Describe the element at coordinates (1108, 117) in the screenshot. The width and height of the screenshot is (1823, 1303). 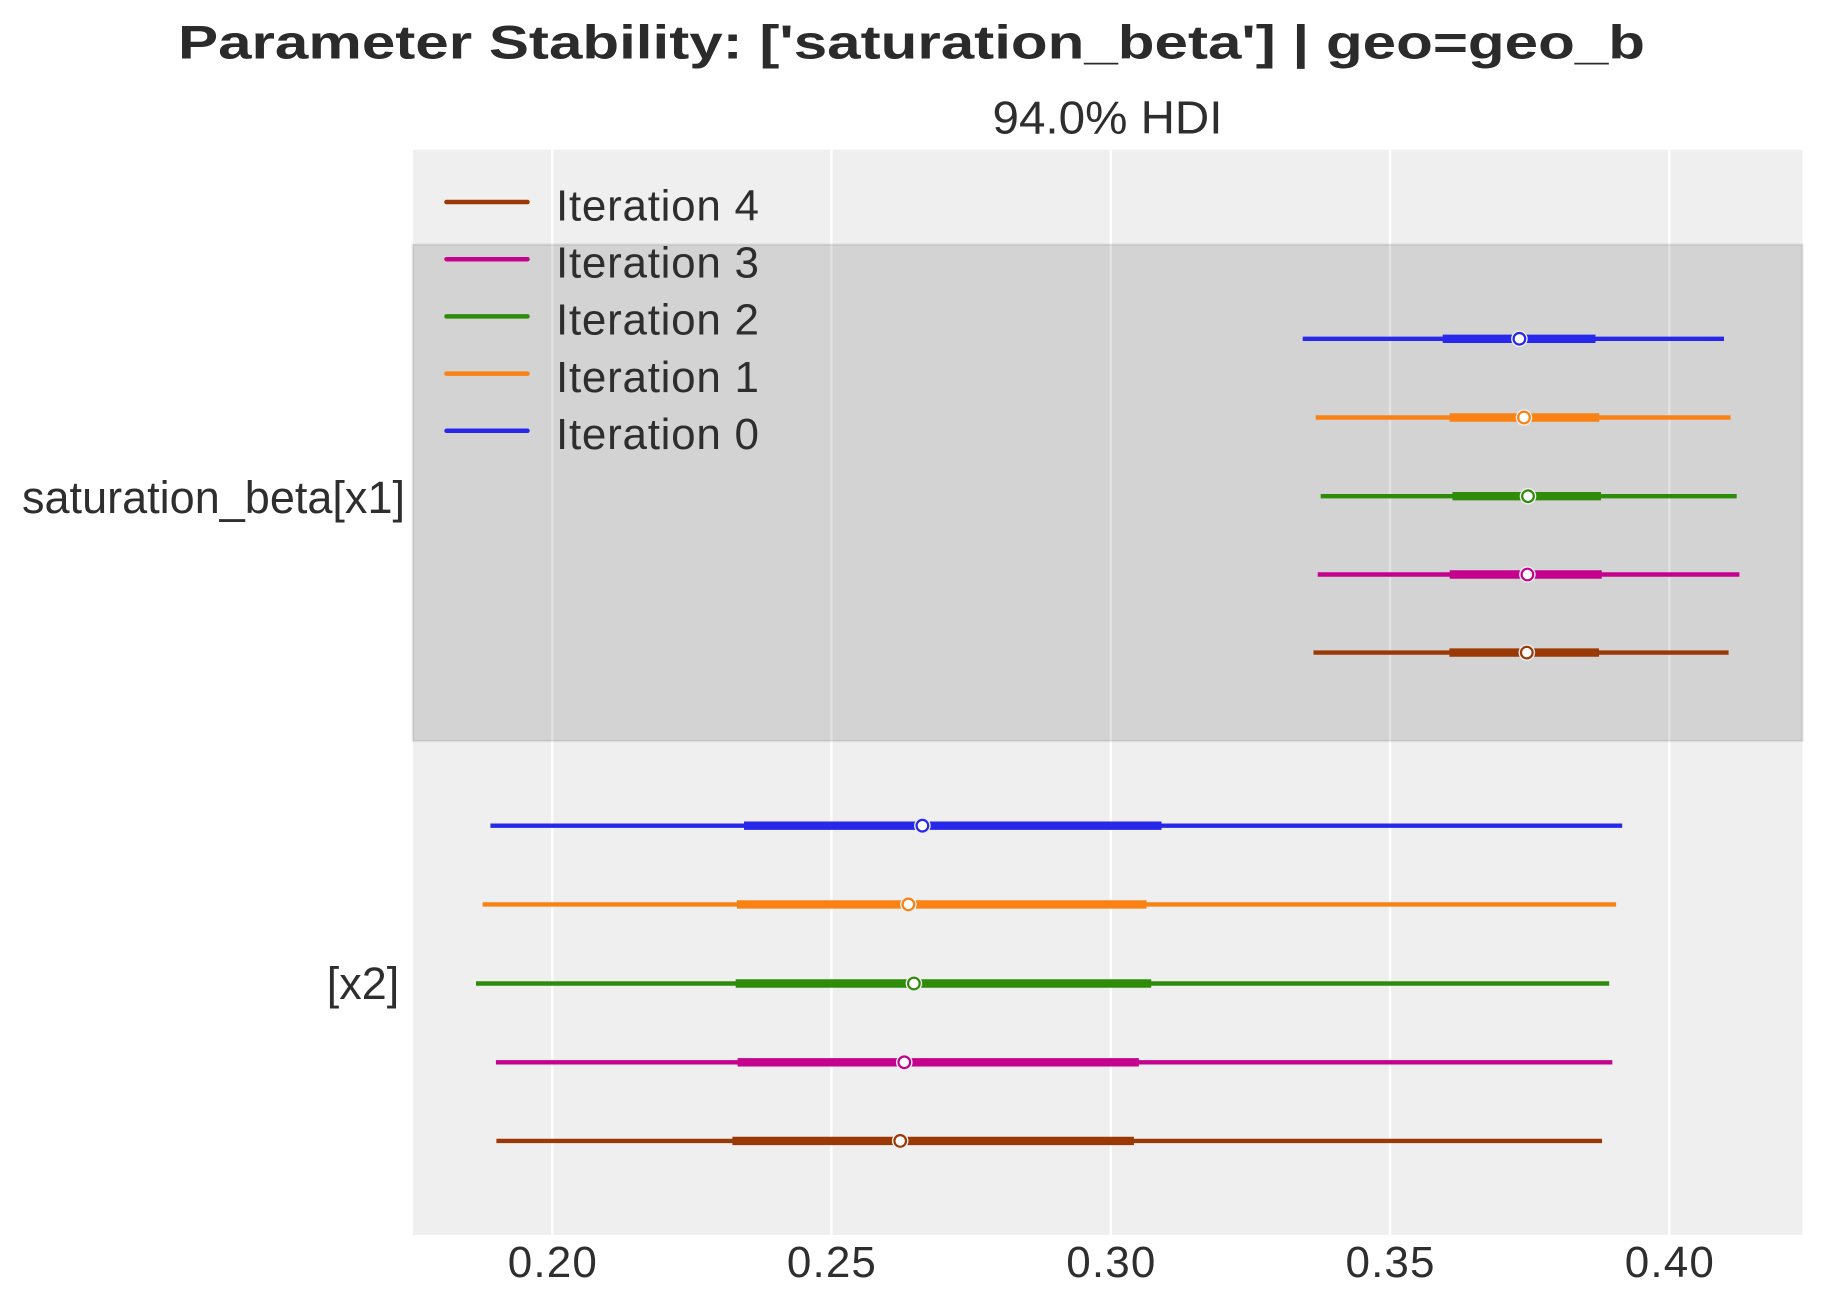
I see `svg-text: 94.0% HDI` at that location.